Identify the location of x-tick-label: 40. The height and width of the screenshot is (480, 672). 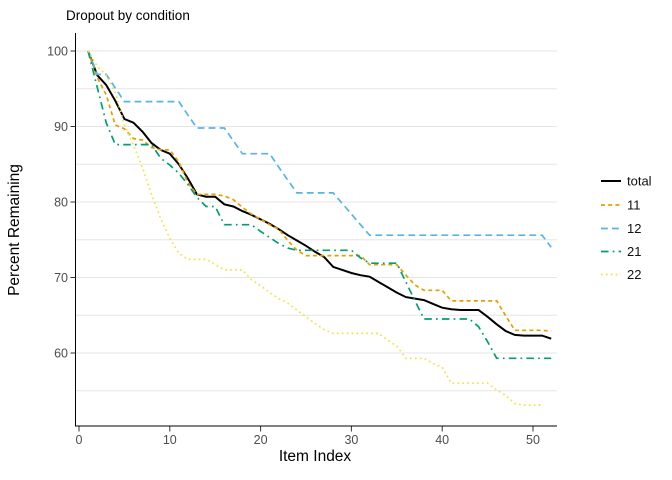
(442, 440).